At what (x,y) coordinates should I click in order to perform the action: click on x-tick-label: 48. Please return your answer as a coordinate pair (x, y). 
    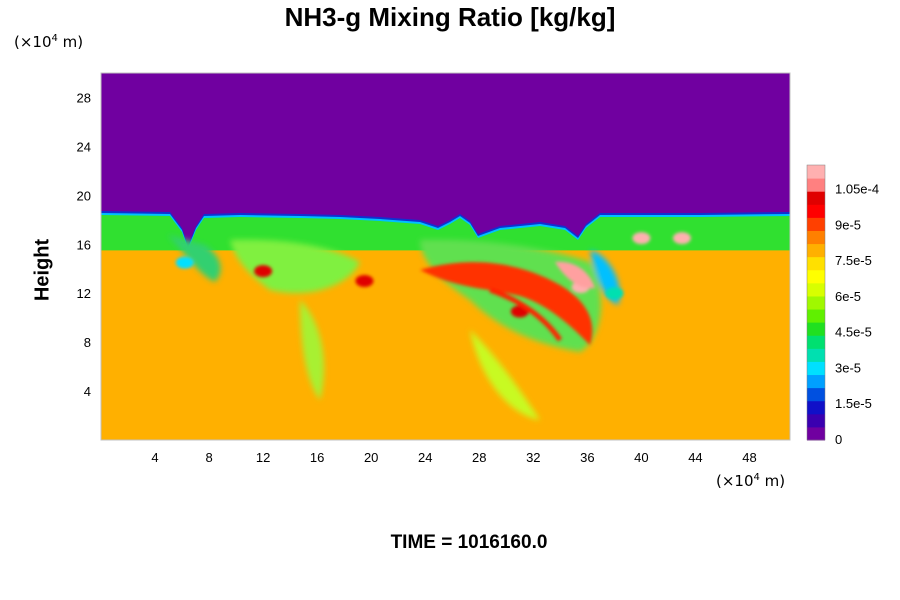
    Looking at the image, I should click on (749, 457).